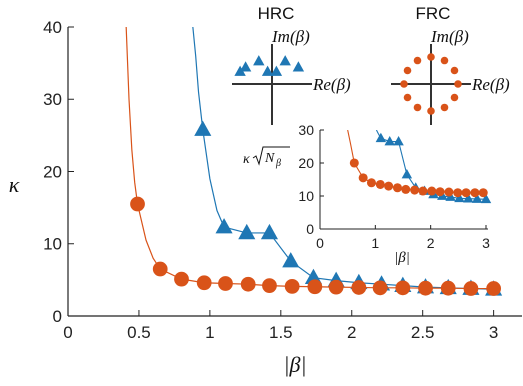 The width and height of the screenshot is (523, 386). I want to click on hrc-im-label: Im(β), so click(290, 36).